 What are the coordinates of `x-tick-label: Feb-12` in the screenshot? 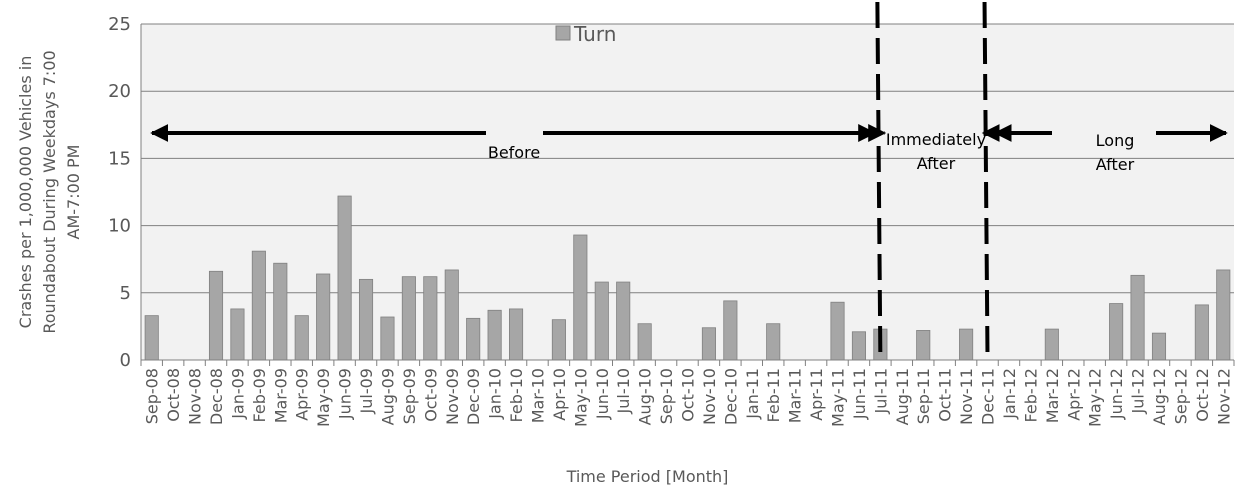 It's located at (1030, 395).